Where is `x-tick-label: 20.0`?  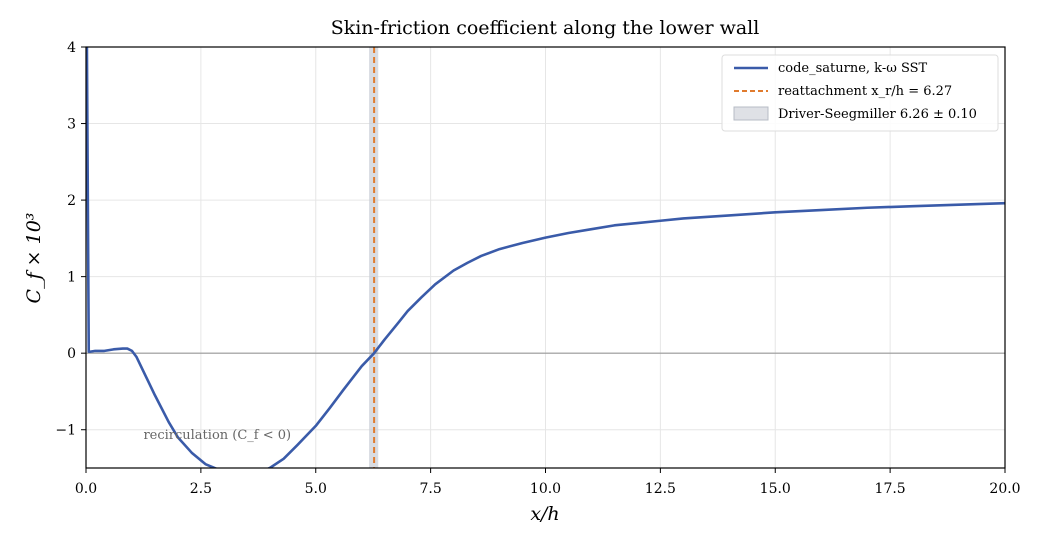
x-tick-label: 20.0 is located at coordinates (1004, 489).